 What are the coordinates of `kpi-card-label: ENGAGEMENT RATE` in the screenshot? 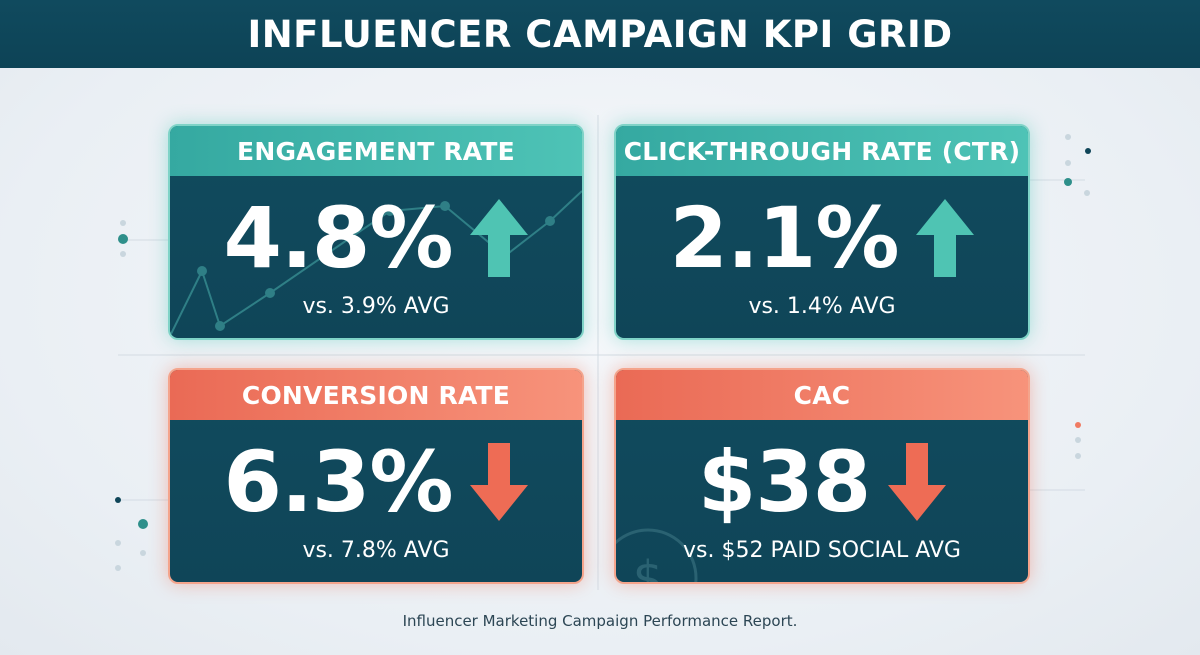 It's located at (376, 151).